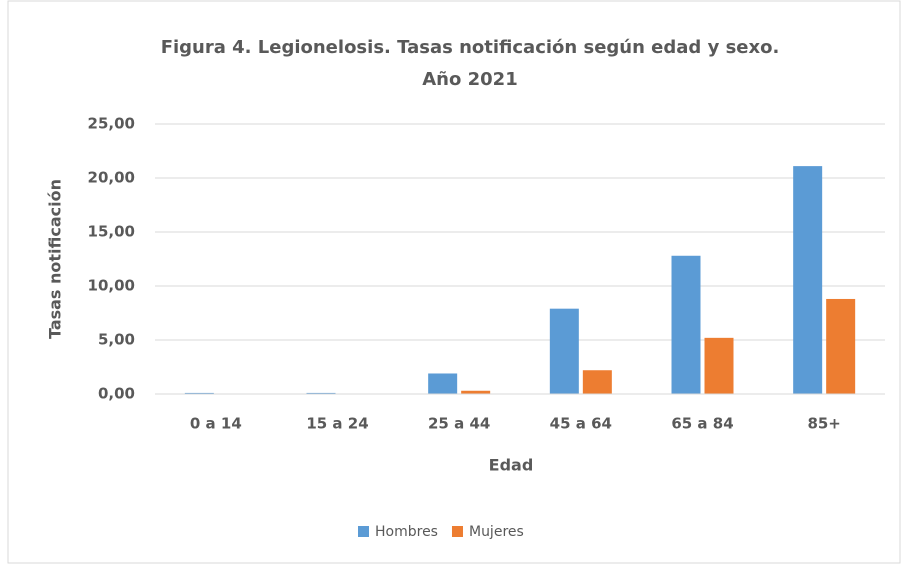 The image size is (901, 564). What do you see at coordinates (496, 532) in the screenshot?
I see `legend-label: Mujeres` at bounding box center [496, 532].